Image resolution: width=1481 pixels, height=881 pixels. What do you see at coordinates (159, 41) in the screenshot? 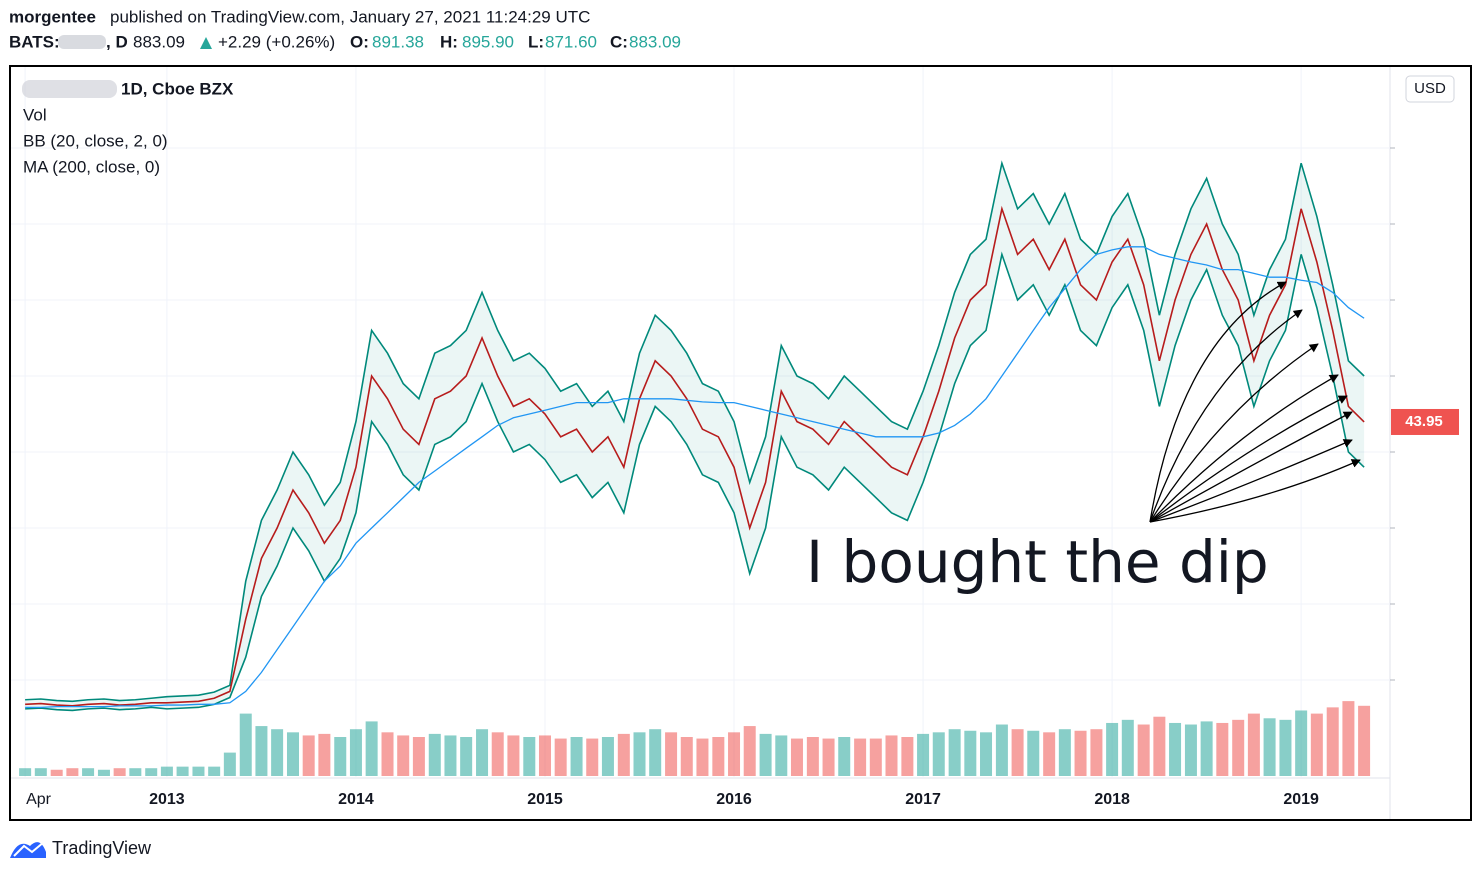
I see `price: 883.09` at bounding box center [159, 41].